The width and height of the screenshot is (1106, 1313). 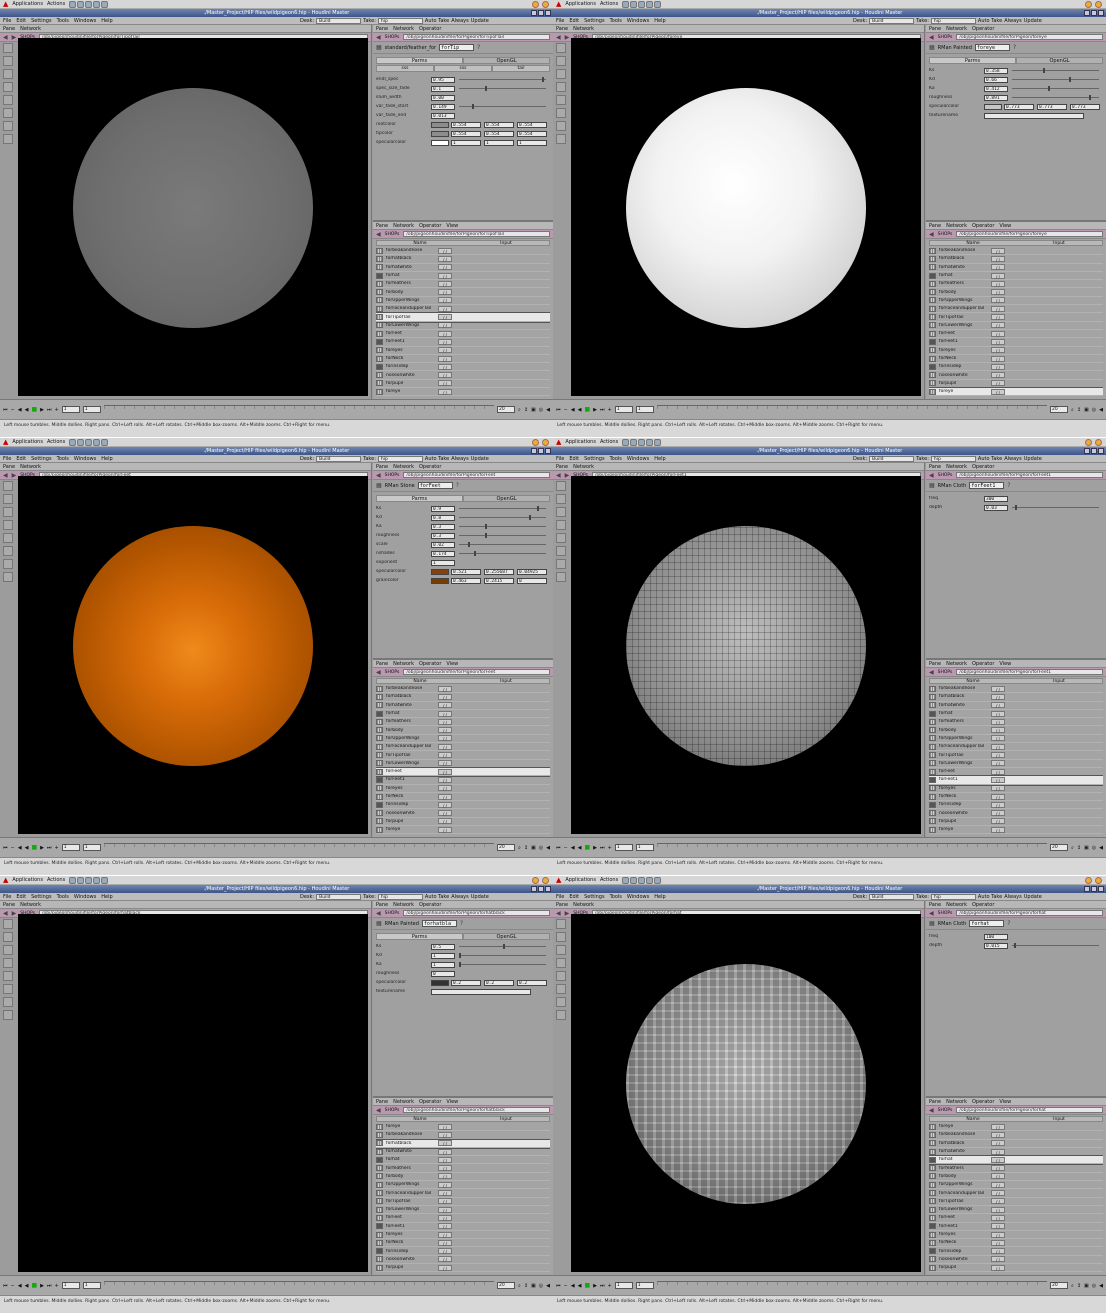 What do you see at coordinates (1016, 392) in the screenshot?
I see `shader-list-item: foreye ∕ ∕` at bounding box center [1016, 392].